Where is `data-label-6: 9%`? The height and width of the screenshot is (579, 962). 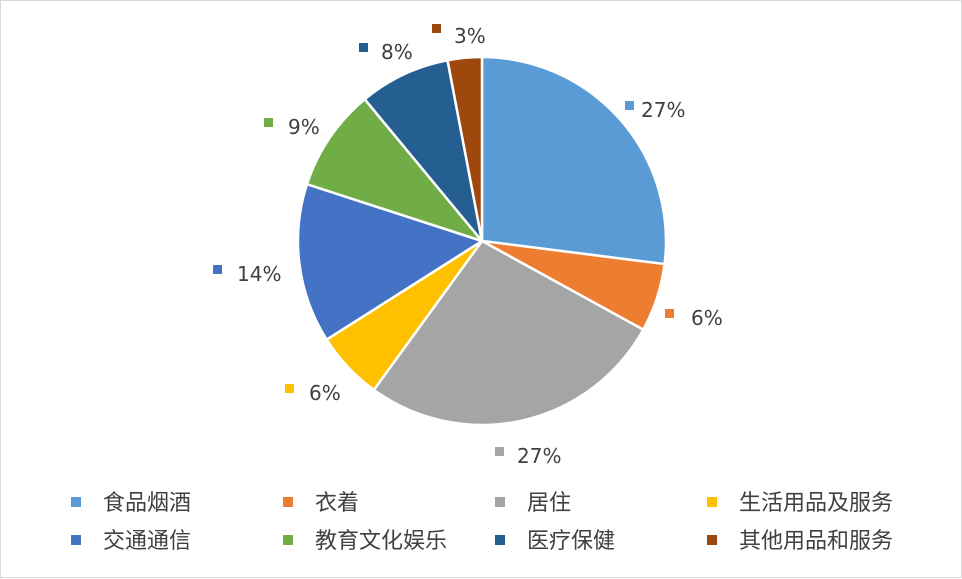 data-label-6: 9% is located at coordinates (304, 127).